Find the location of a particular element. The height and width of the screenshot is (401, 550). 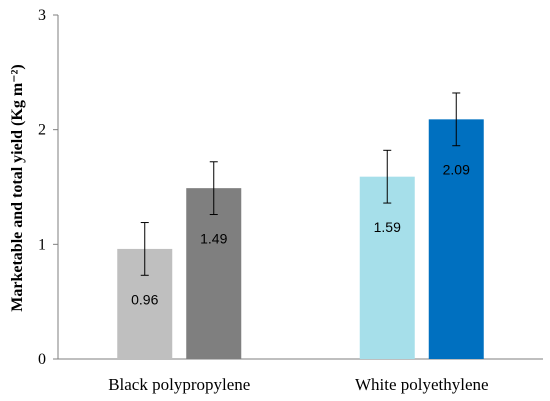

category-label: Black polypropylene is located at coordinates (179, 384).